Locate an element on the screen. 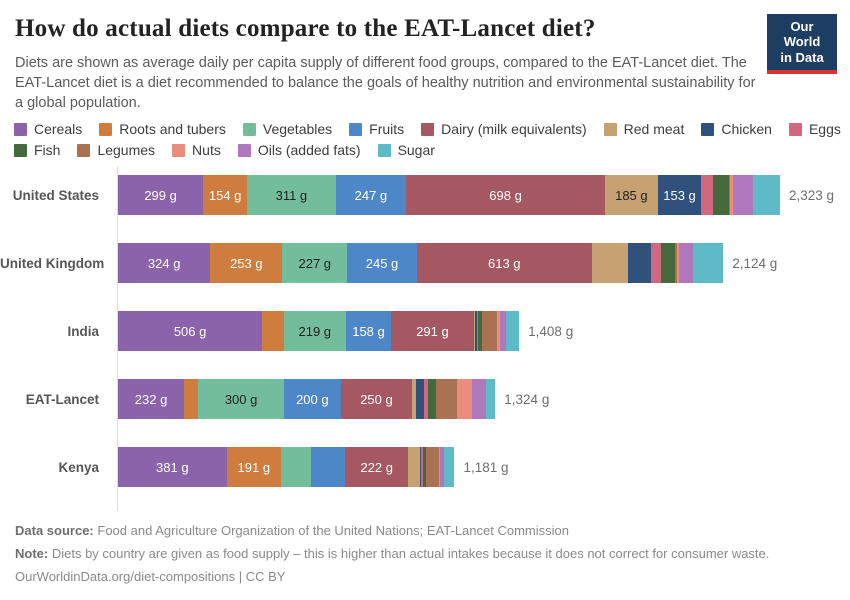 This screenshot has width=850, height=600. legend-item-oils-added-fats: Oils (added fats) is located at coordinates (299, 150).